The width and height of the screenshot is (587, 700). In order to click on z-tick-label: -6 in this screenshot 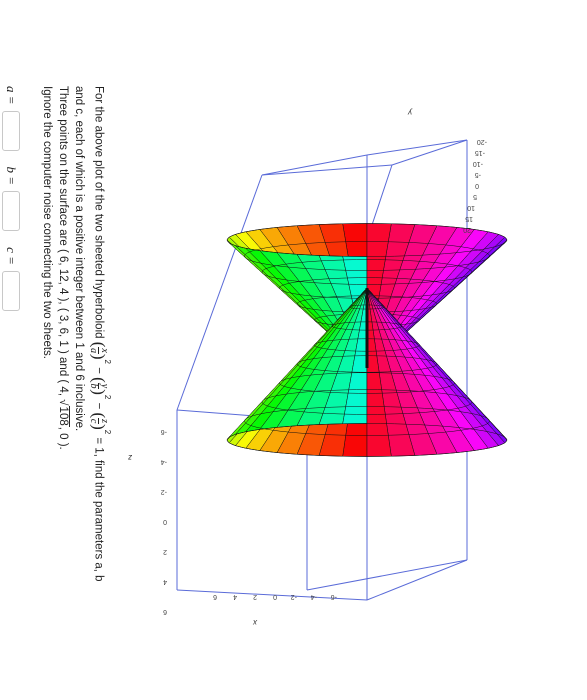, I will do `click(164, 431)`.